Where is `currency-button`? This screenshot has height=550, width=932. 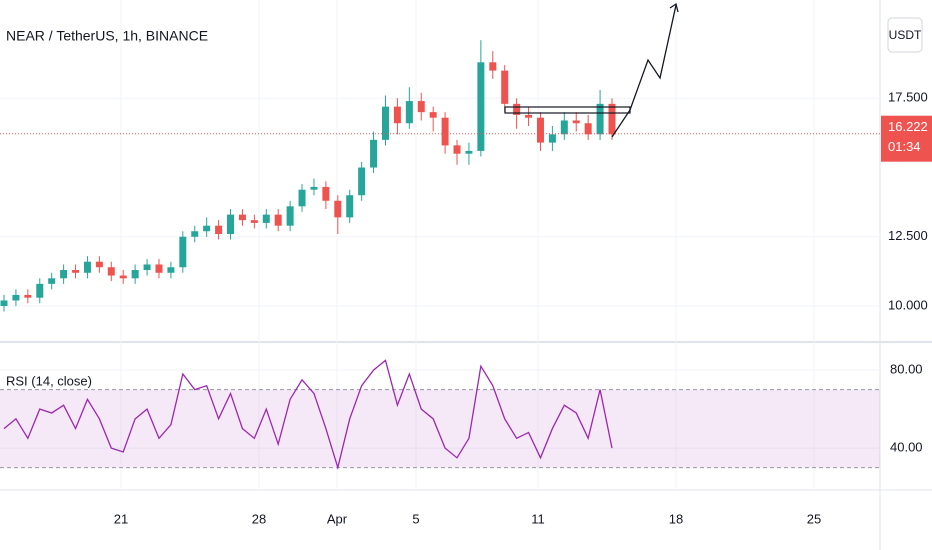
currency-button is located at coordinates (905, 35).